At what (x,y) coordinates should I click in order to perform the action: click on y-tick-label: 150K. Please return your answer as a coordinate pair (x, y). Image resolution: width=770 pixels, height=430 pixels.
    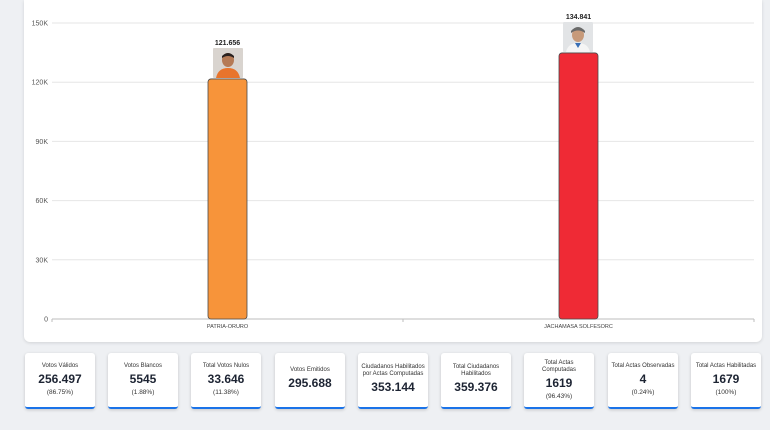
    Looking at the image, I should click on (40, 24).